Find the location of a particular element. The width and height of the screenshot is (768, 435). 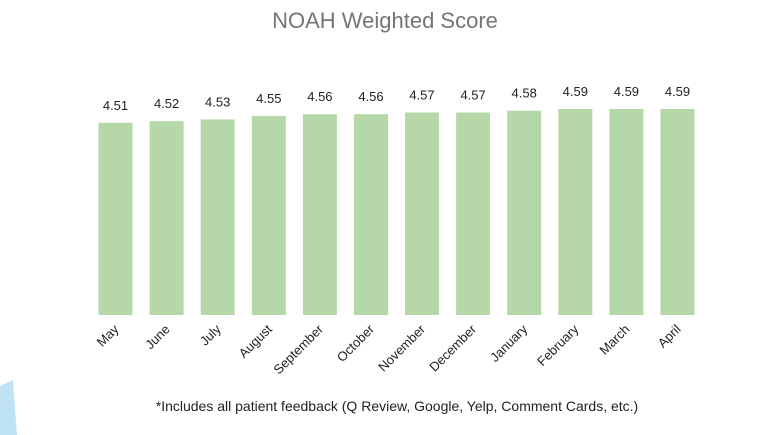

corner-decoration-shape is located at coordinates (8, 407).